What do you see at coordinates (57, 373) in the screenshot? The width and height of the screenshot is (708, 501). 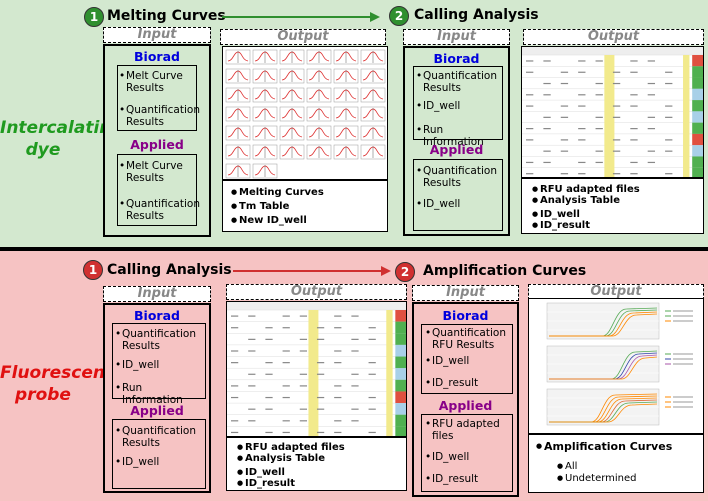 I see `side-label-line: Fluorescent` at bounding box center [57, 373].